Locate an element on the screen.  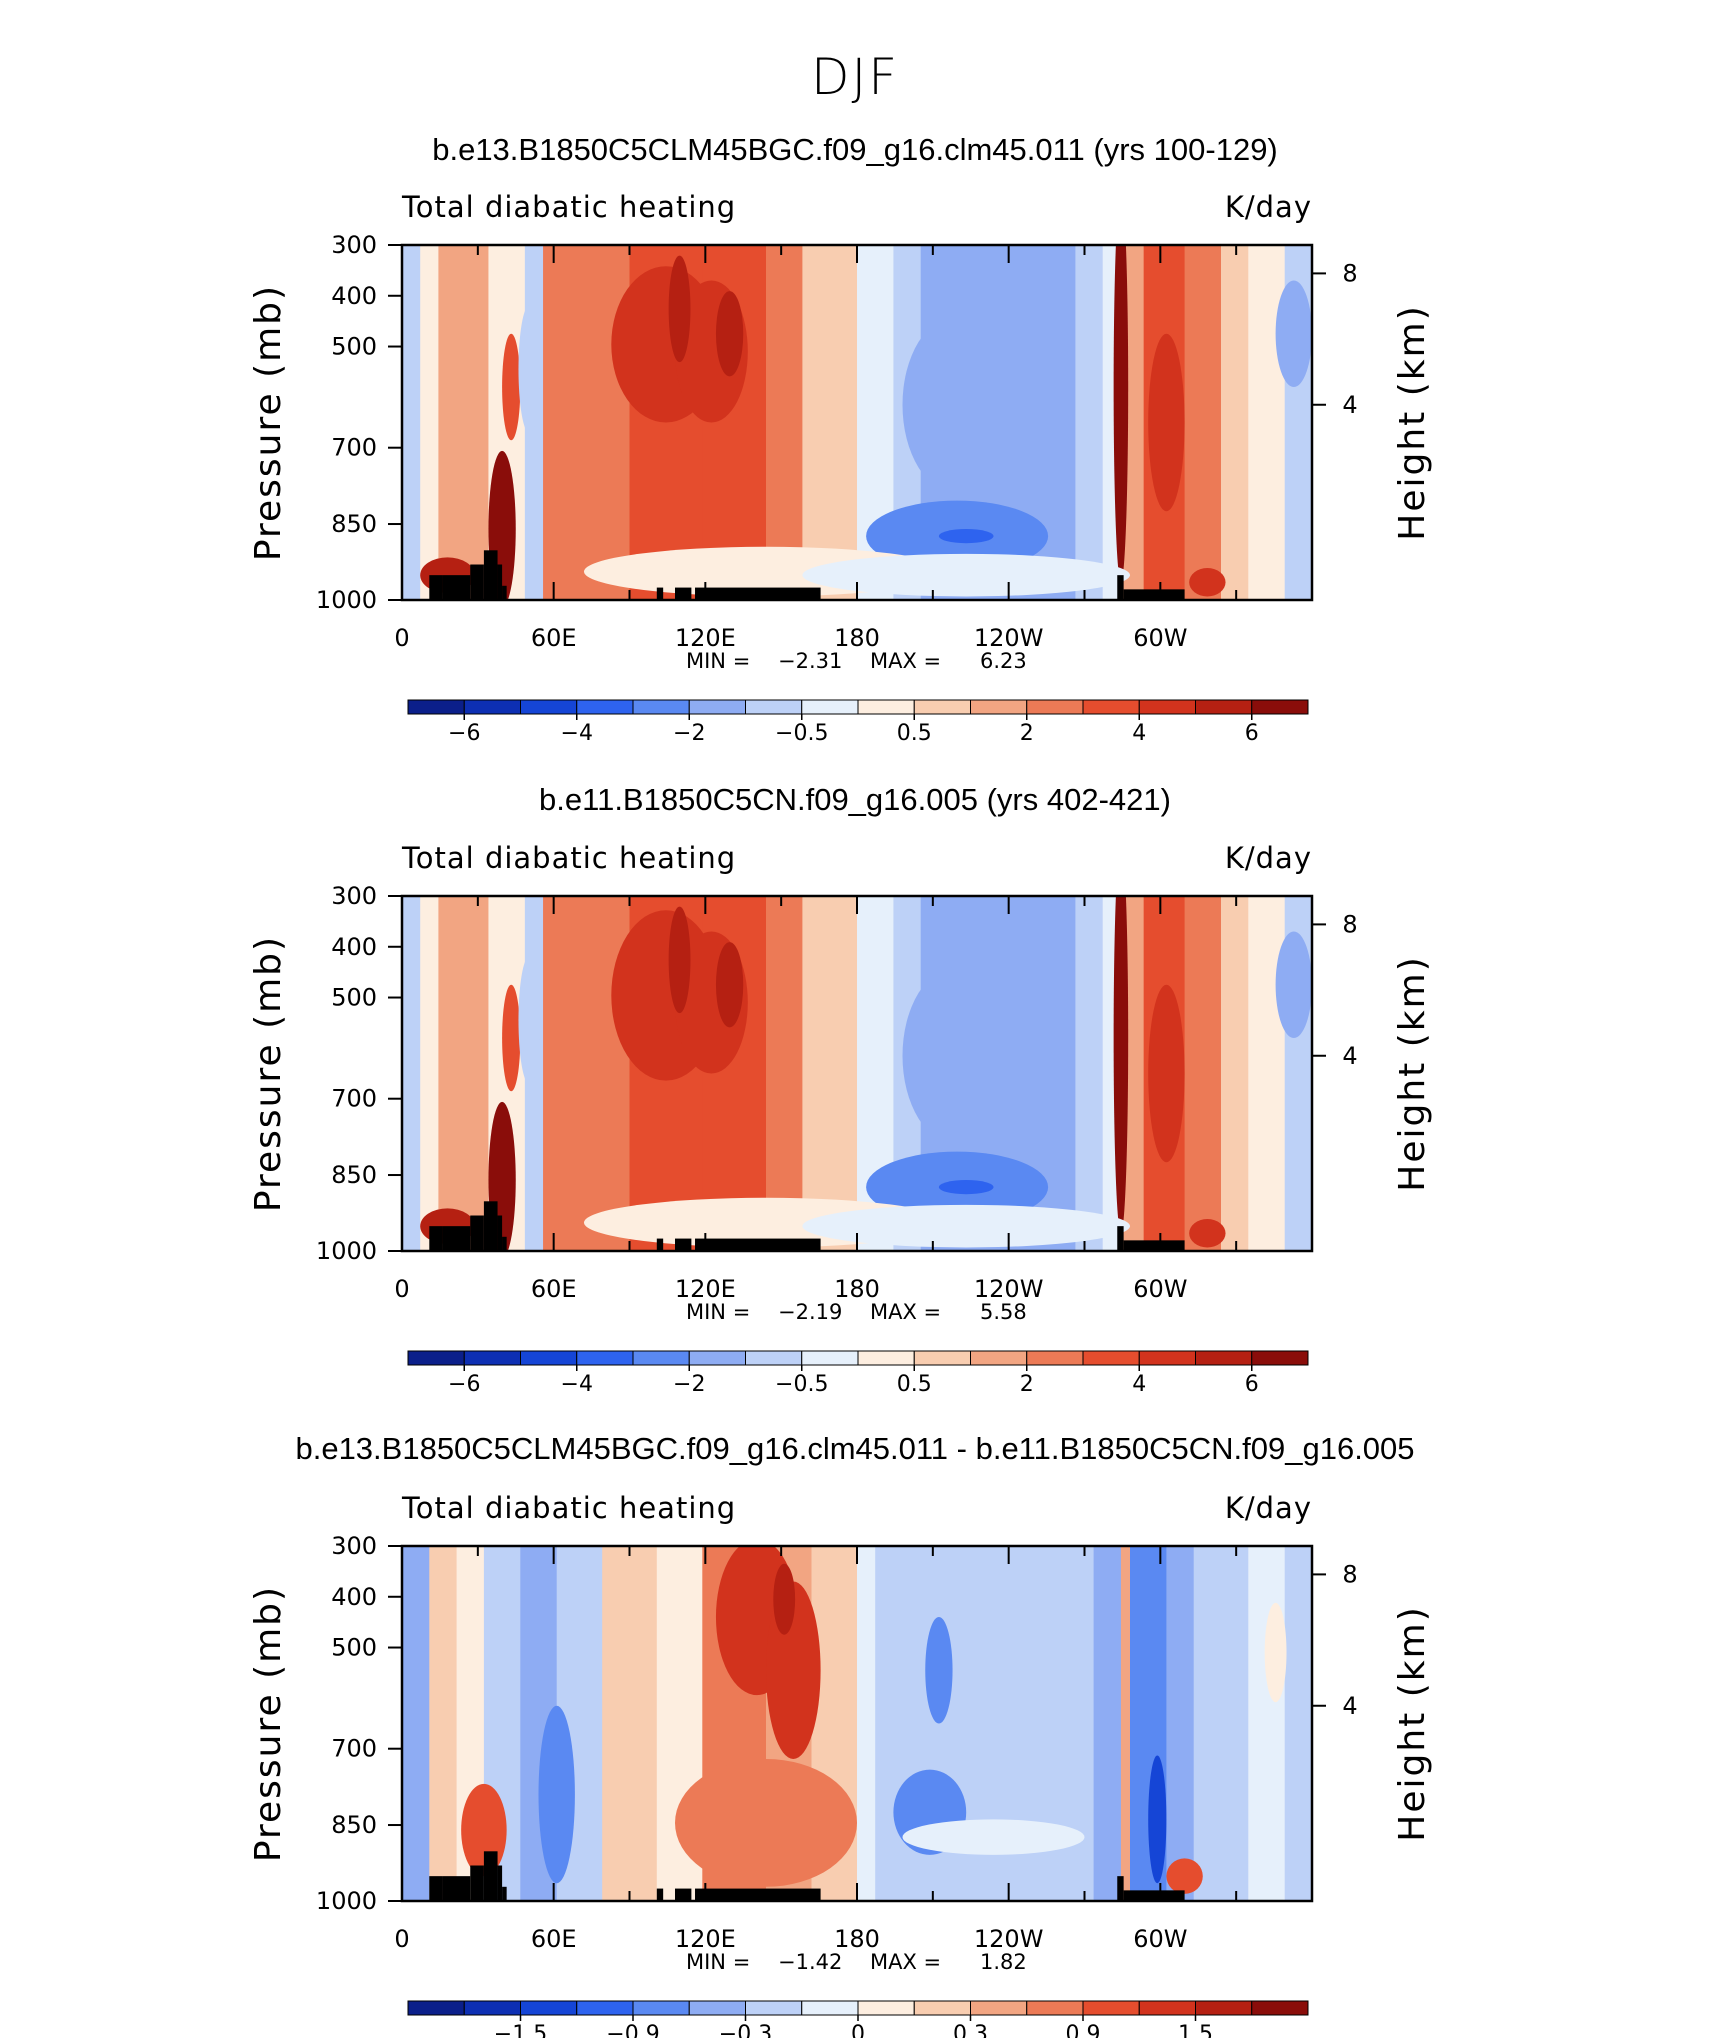
max-label: MAX = is located at coordinates (905, 1962).